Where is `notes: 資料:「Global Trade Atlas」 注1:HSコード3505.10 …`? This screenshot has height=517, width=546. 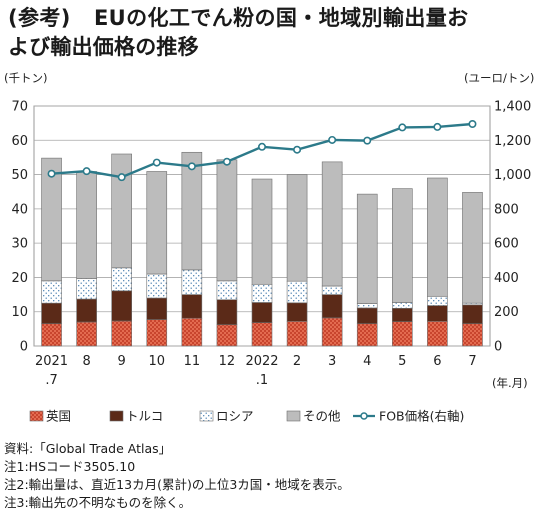 notes: 資料:「Global Trade Atlas」 注1:HSコード3505.10 … is located at coordinates (177, 476).